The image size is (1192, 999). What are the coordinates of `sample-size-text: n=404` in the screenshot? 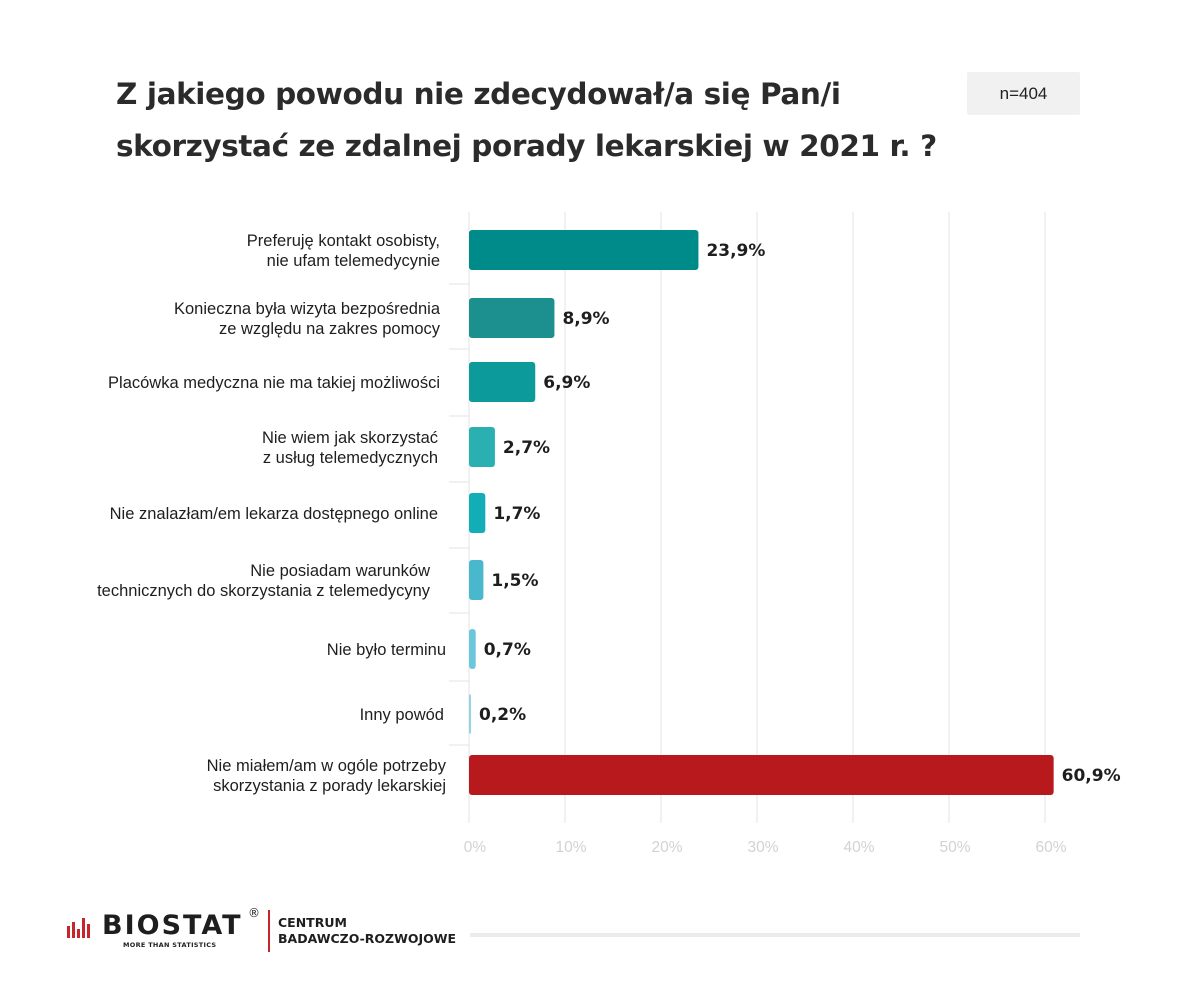 It's located at (1023, 93).